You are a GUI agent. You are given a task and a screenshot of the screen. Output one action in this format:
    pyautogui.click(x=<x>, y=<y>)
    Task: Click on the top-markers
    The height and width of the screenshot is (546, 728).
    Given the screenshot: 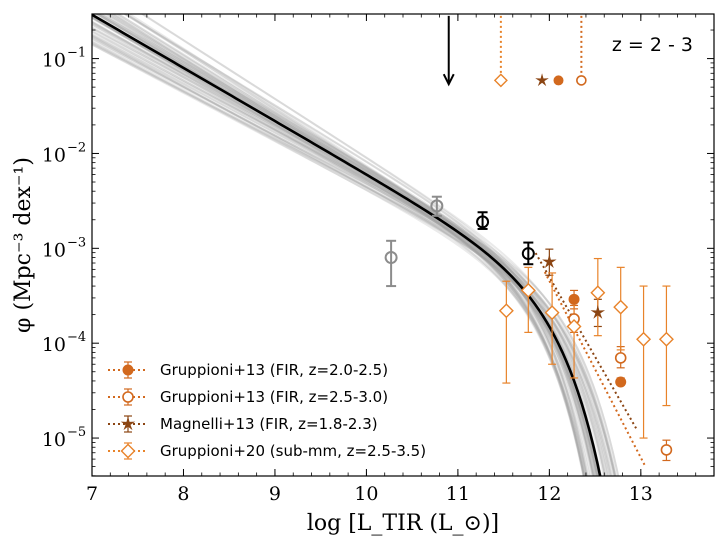 What is the action you would take?
    pyautogui.click(x=540, y=80)
    